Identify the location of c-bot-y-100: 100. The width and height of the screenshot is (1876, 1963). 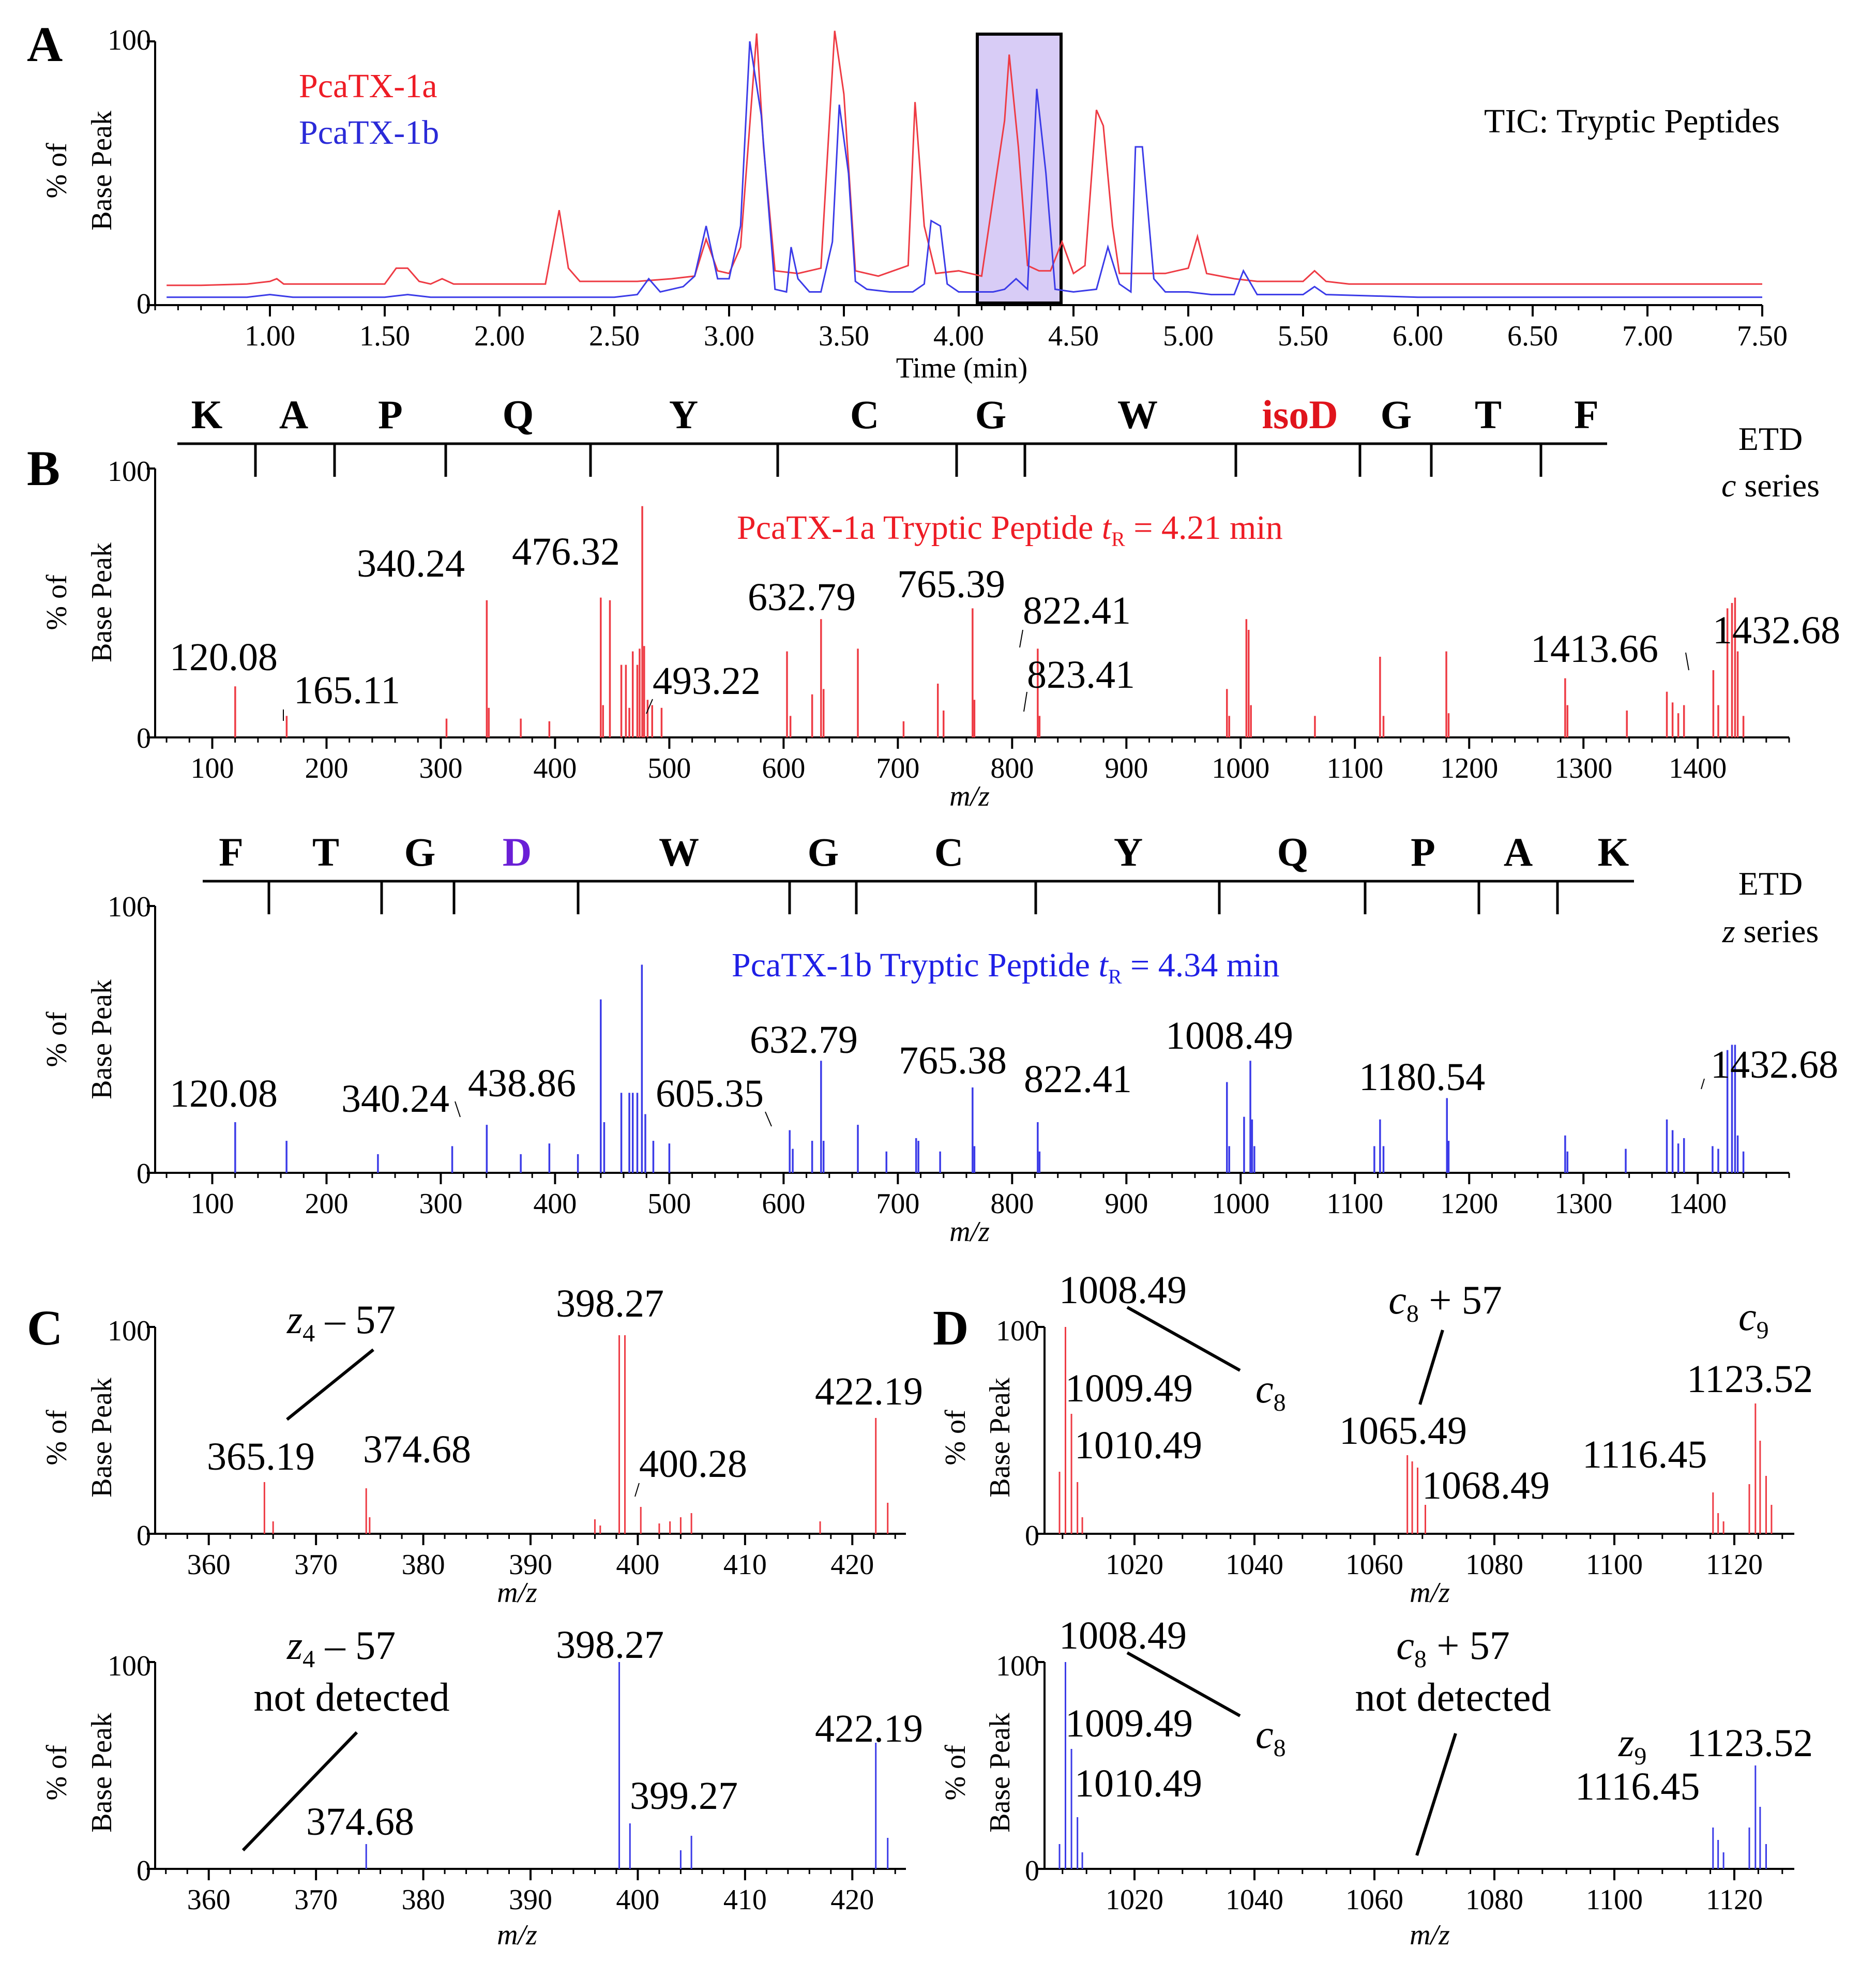
(129, 1666).